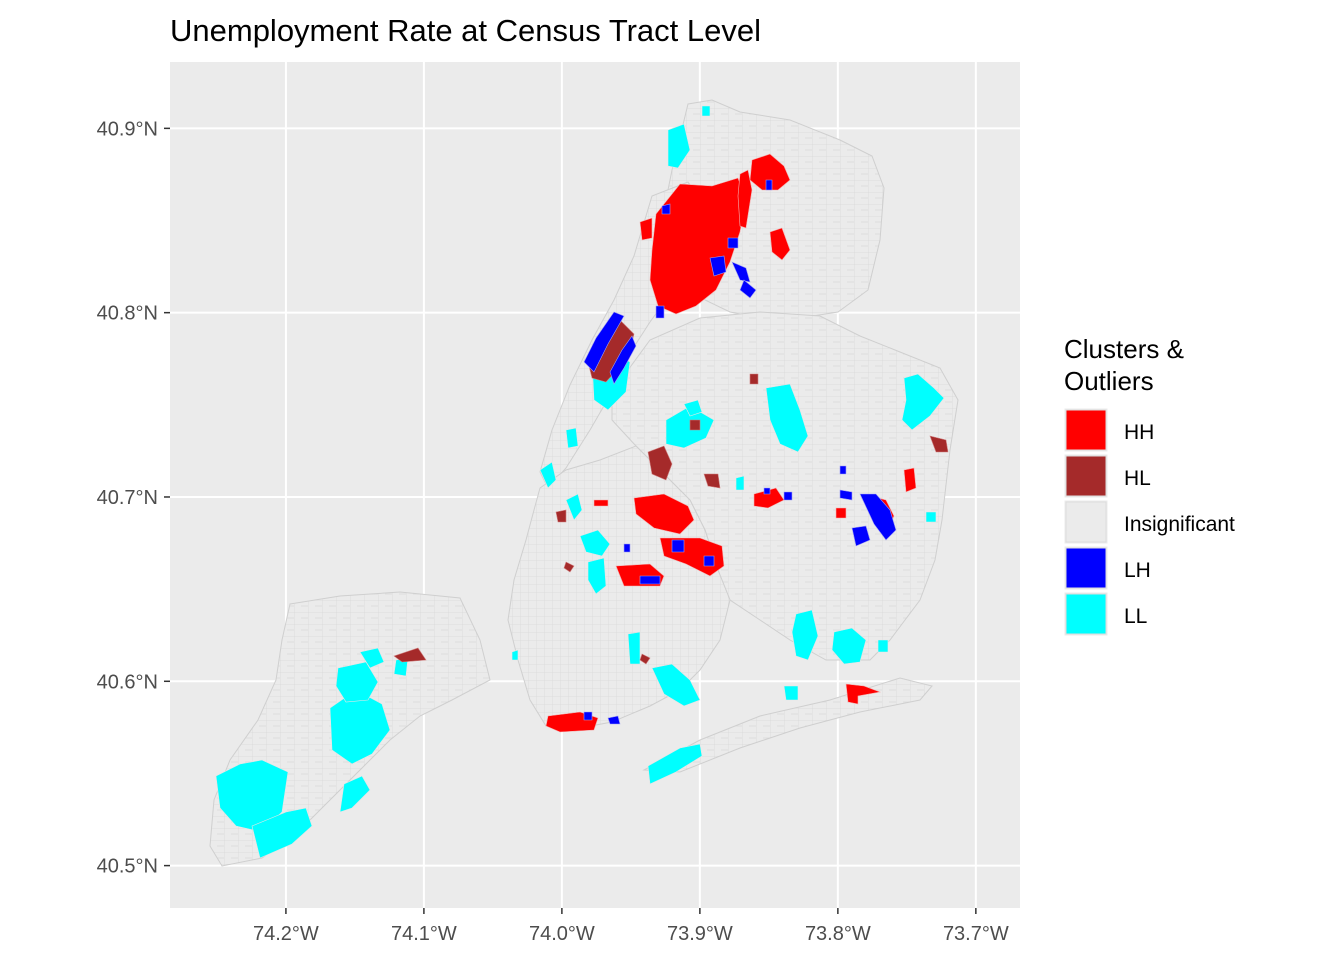 Image resolution: width=1344 pixels, height=960 pixels. Describe the element at coordinates (1137, 570) in the screenshot. I see `legend-label-lh: LH` at that location.